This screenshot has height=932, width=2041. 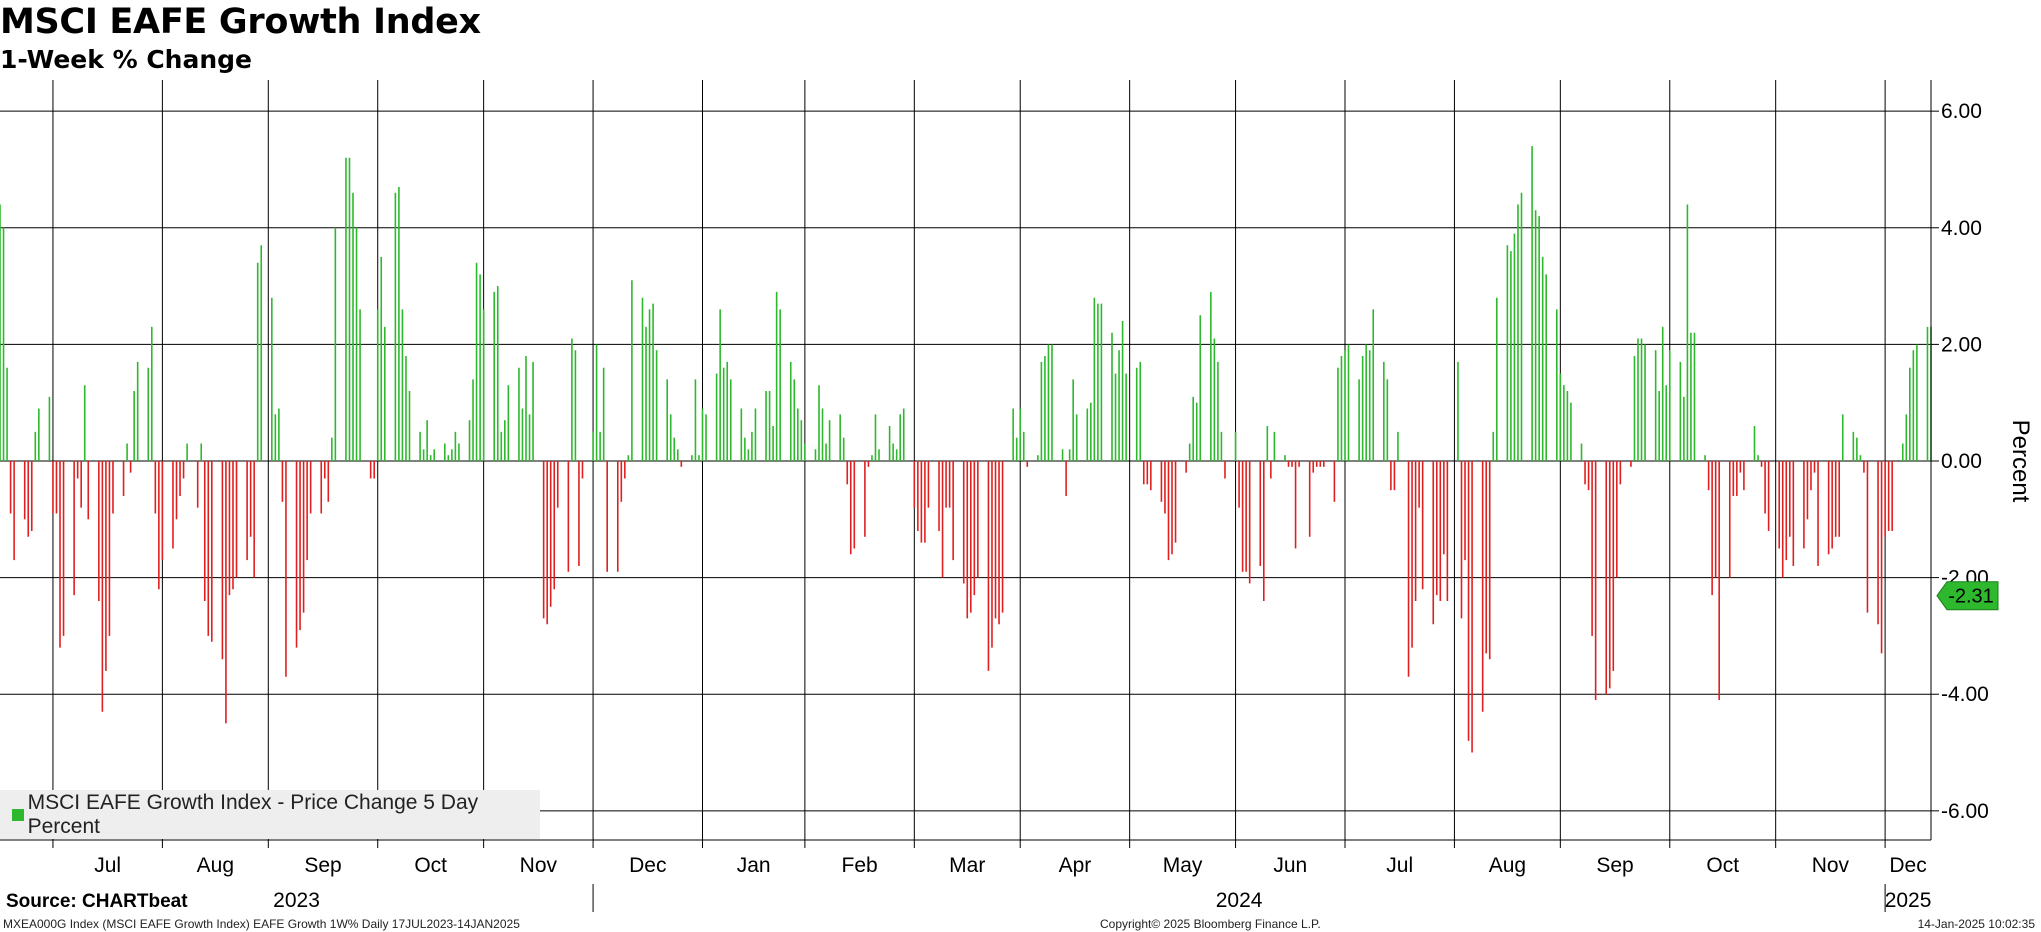 What do you see at coordinates (1290, 865) in the screenshot?
I see `x-month-label: Jun` at bounding box center [1290, 865].